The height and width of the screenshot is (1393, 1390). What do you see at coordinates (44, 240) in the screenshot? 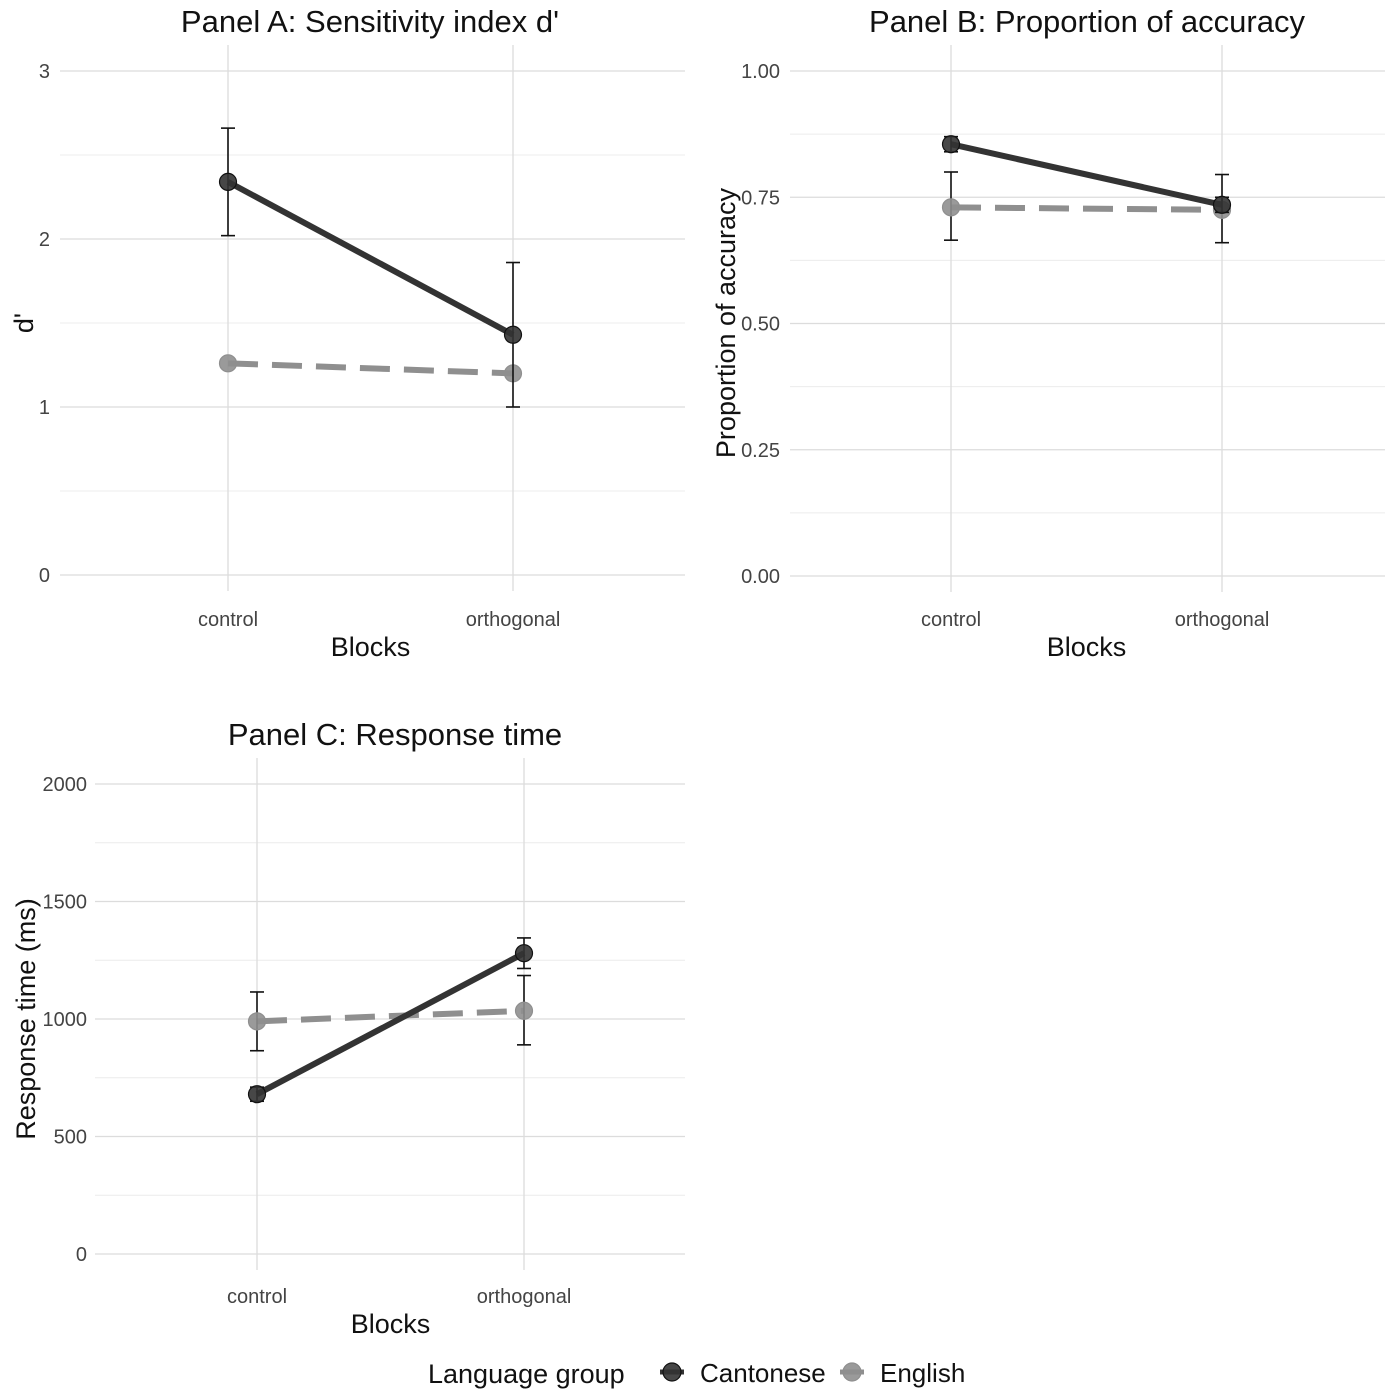
I see `y-tick-label: 2` at bounding box center [44, 240].